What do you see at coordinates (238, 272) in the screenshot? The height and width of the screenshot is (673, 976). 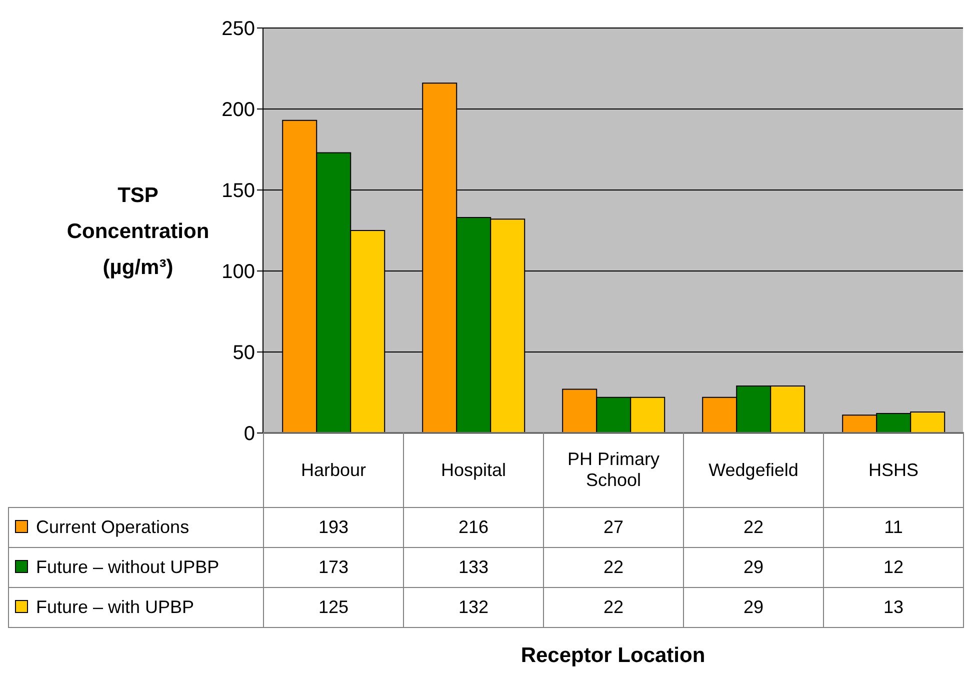 I see `y-tick-label: 100` at bounding box center [238, 272].